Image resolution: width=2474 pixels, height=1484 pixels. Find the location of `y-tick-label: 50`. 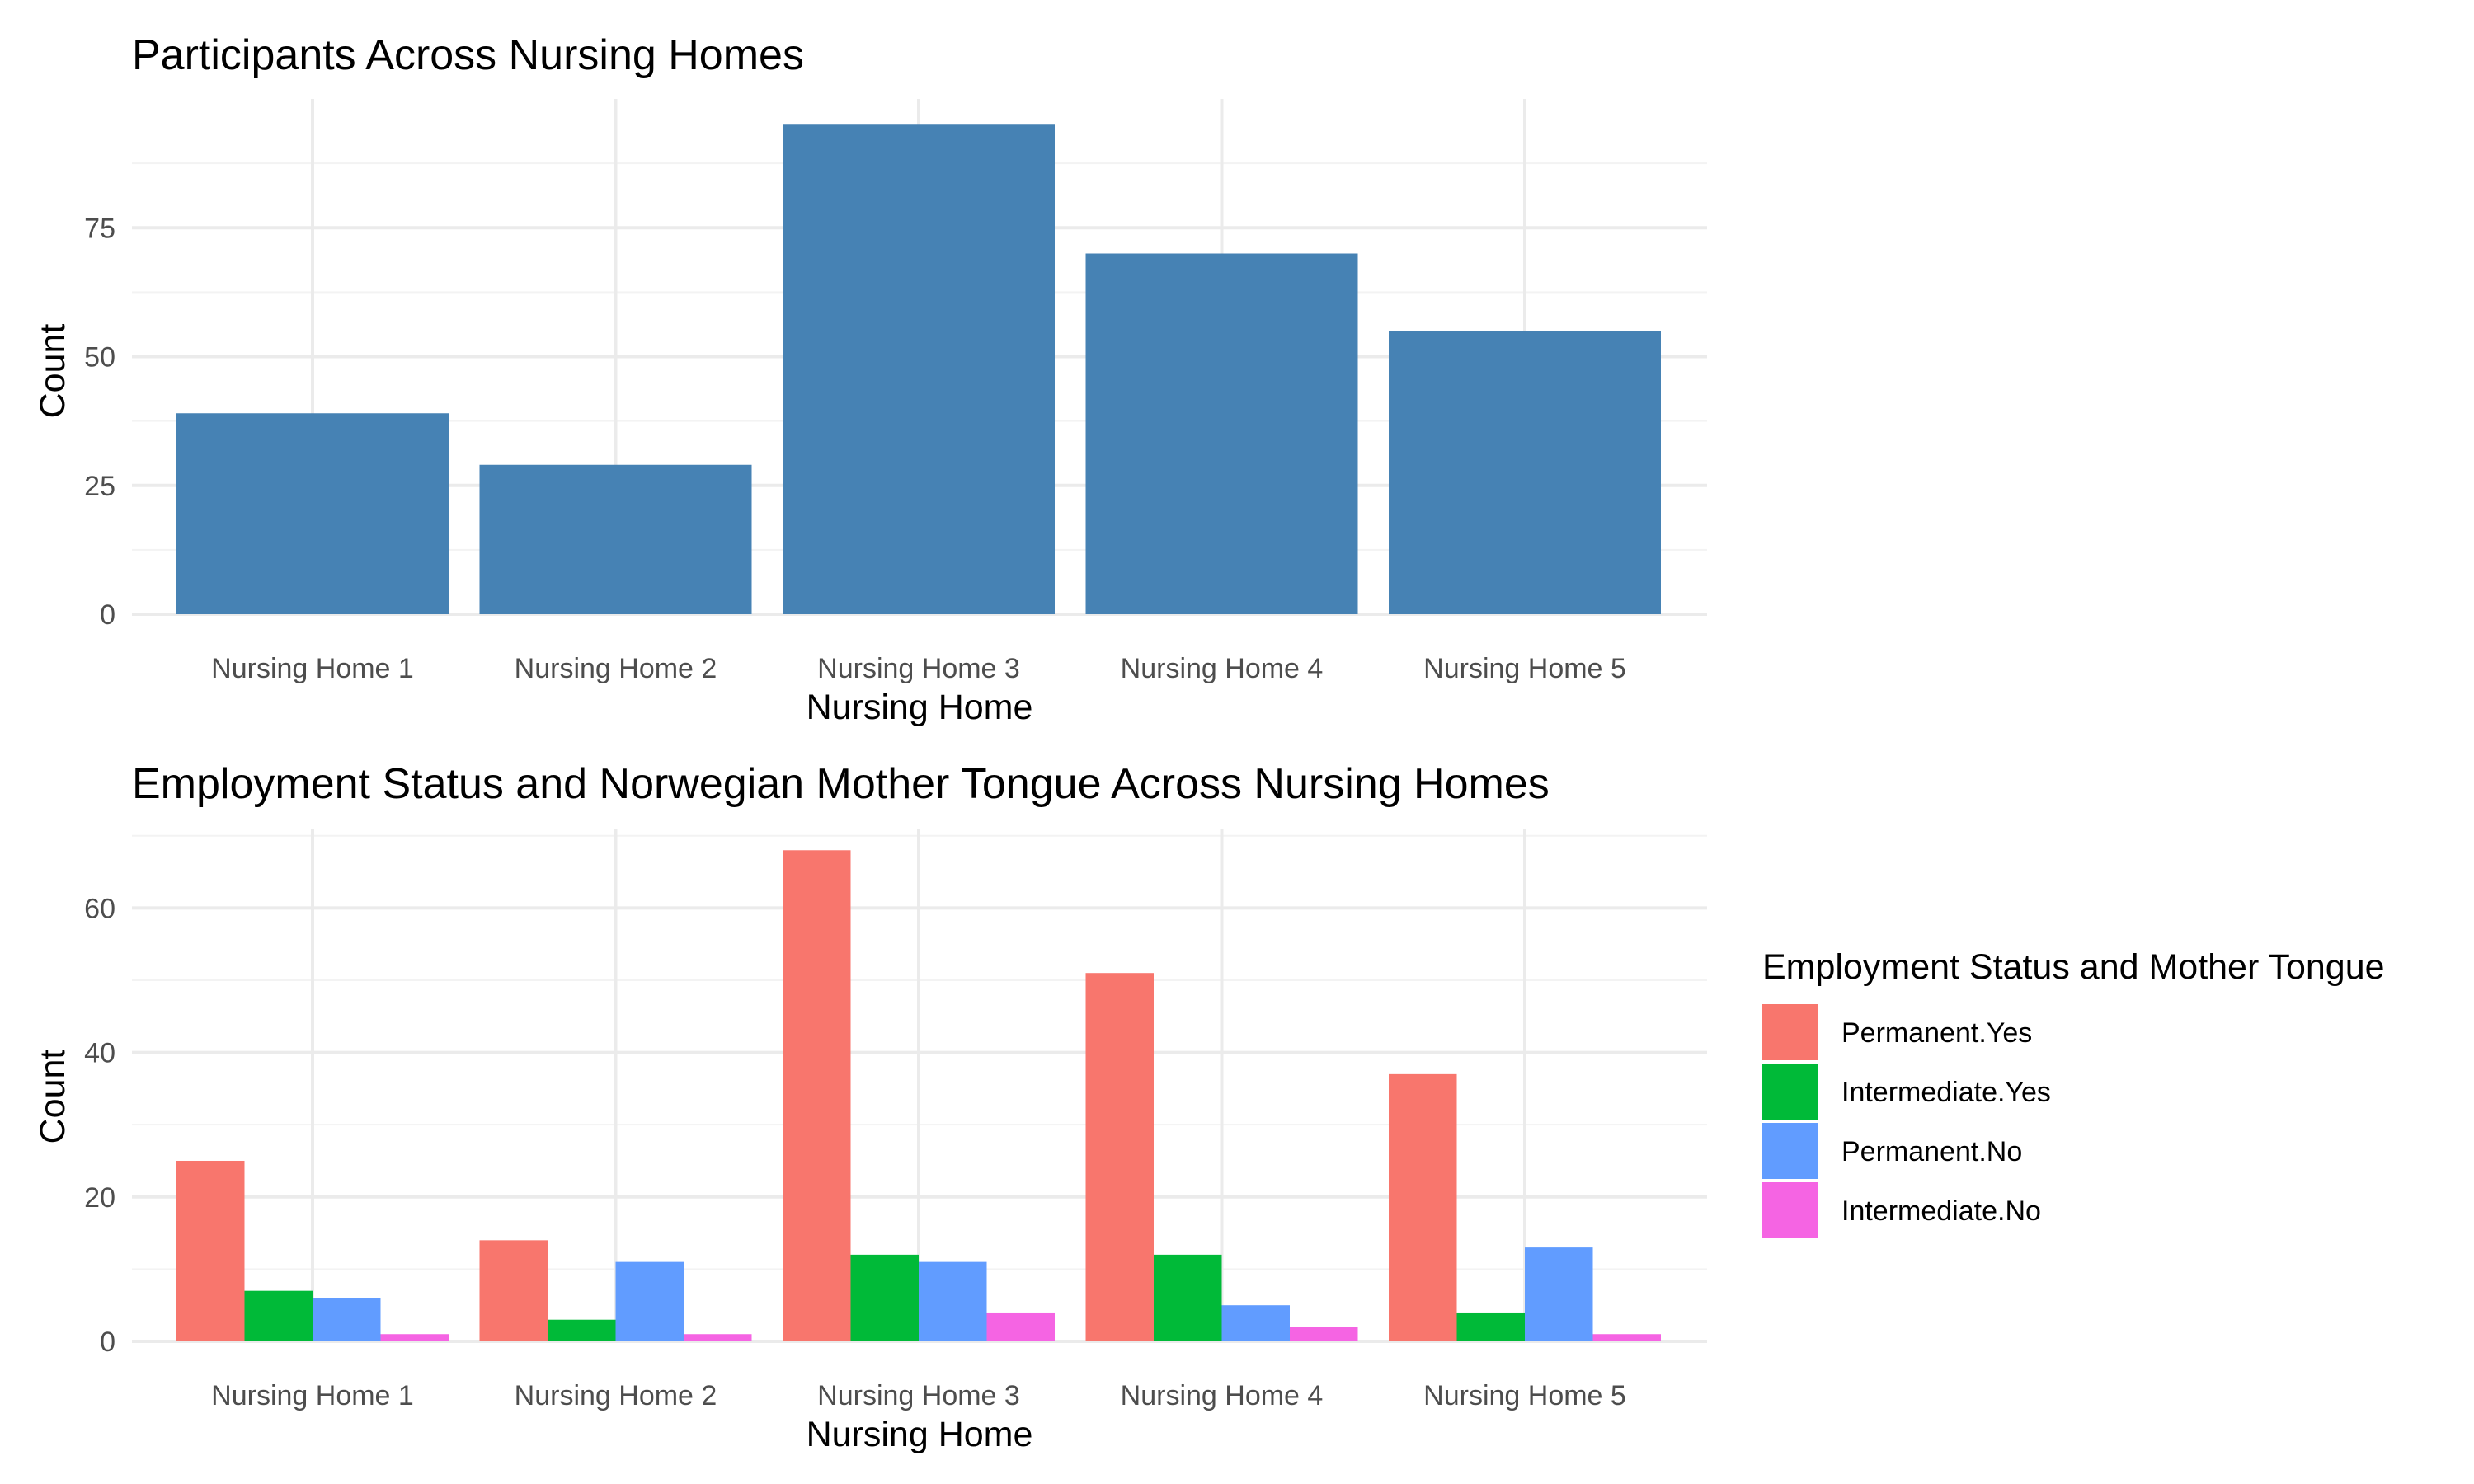

y-tick-label: 50 is located at coordinates (99, 357).